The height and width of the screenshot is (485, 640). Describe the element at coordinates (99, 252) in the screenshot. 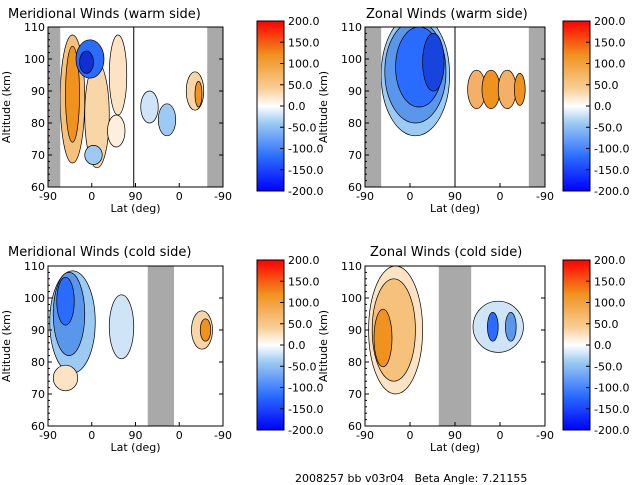

I see `panel-title: Meridional Winds (cold side)` at that location.